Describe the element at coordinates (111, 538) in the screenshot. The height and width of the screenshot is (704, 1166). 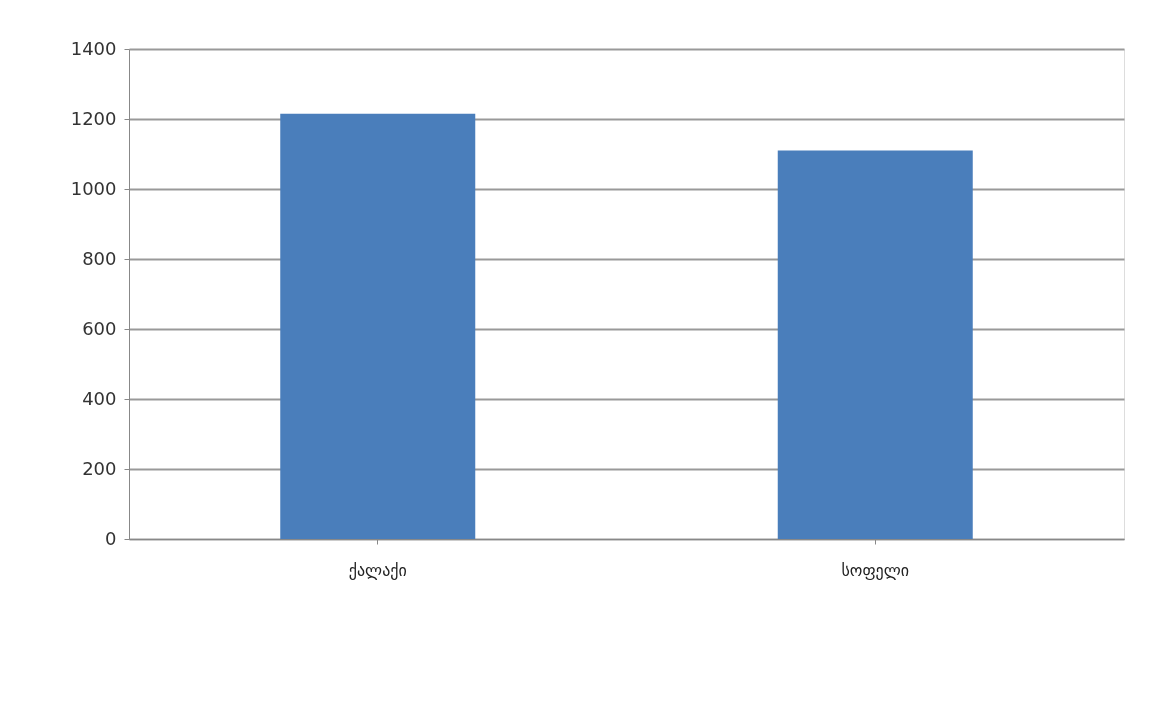
I see `y-tick-label: 0` at that location.